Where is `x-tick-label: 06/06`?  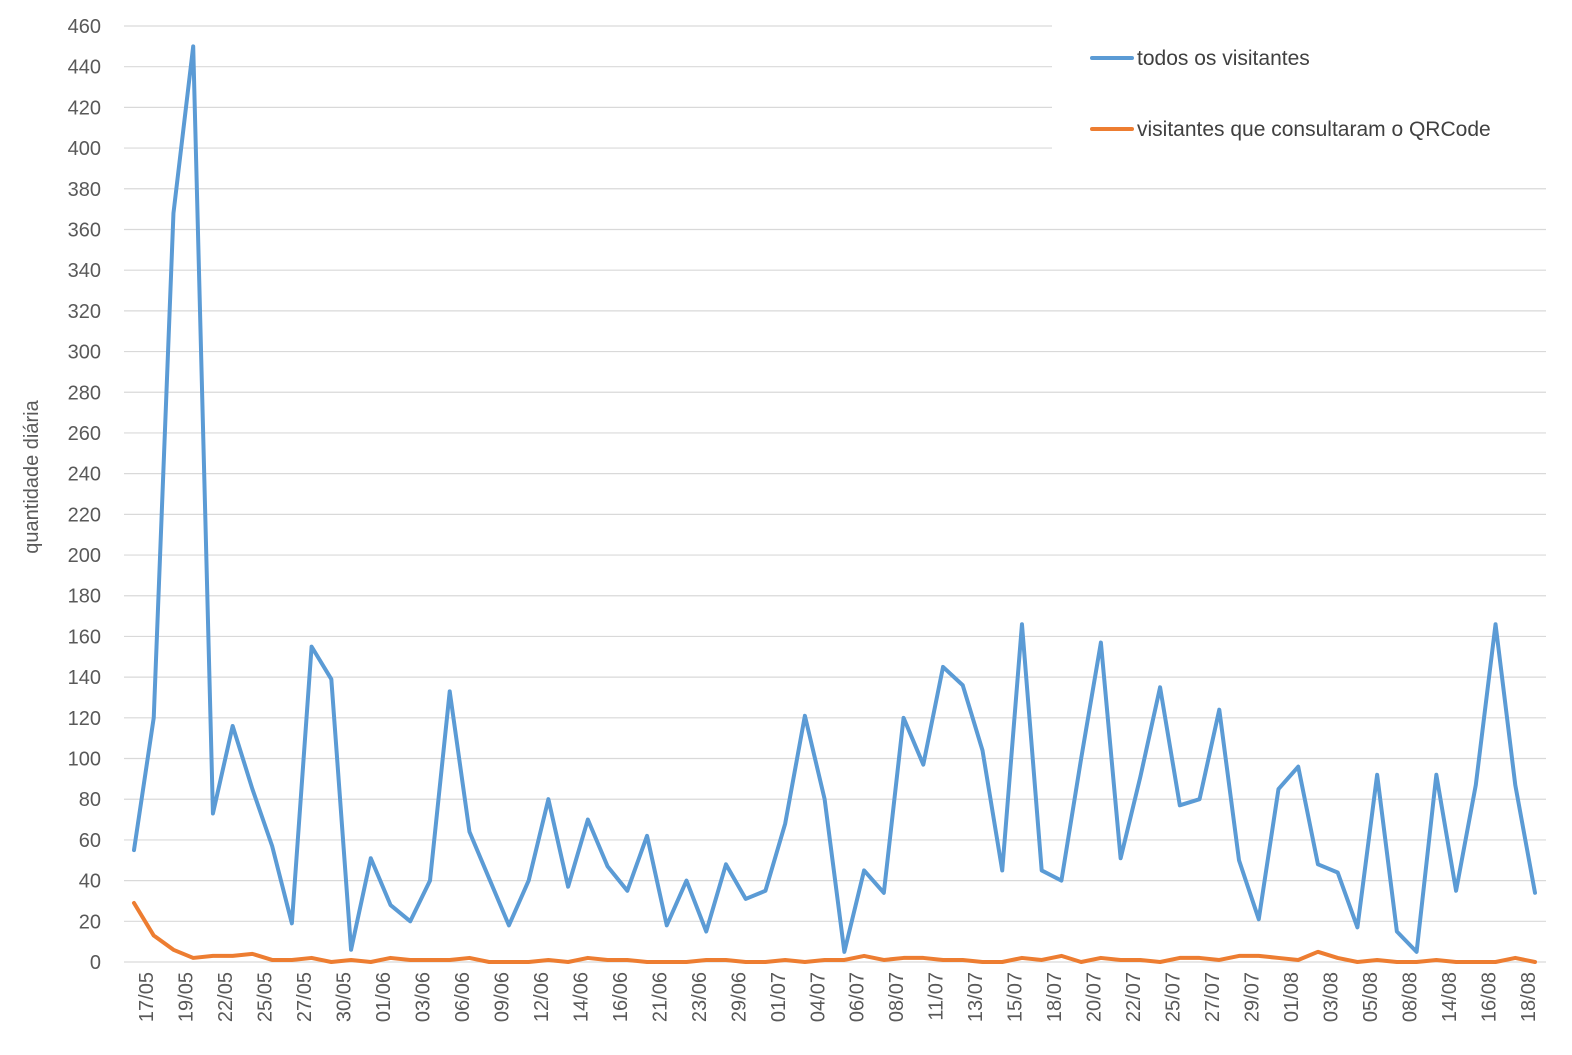 x-tick-label: 06/06 is located at coordinates (463, 997).